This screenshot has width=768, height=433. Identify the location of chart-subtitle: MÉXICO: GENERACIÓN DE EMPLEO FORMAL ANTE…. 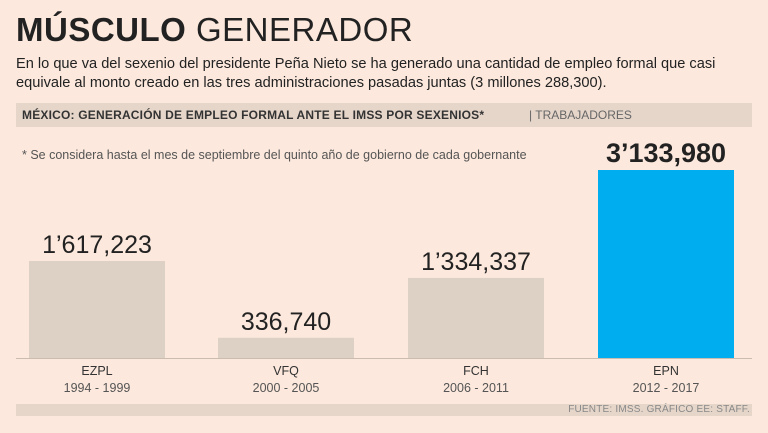
(253, 115).